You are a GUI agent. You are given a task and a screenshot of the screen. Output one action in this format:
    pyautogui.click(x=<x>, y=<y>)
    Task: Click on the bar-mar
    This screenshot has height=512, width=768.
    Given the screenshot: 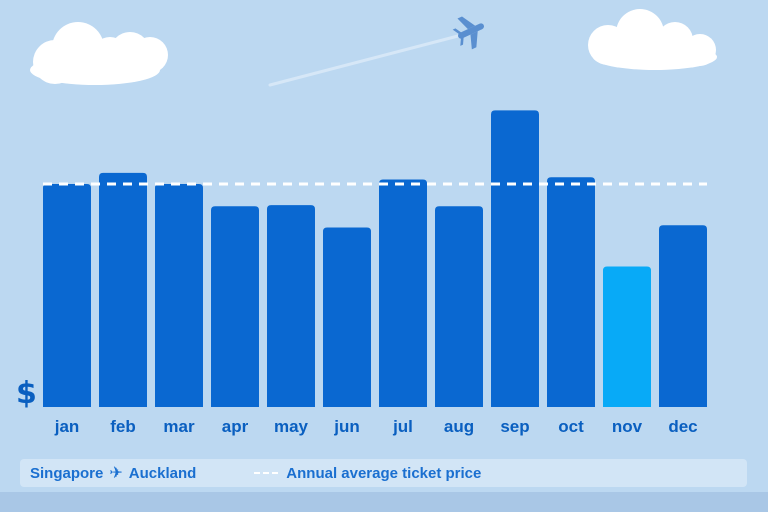 What is the action you would take?
    pyautogui.click(x=179, y=295)
    